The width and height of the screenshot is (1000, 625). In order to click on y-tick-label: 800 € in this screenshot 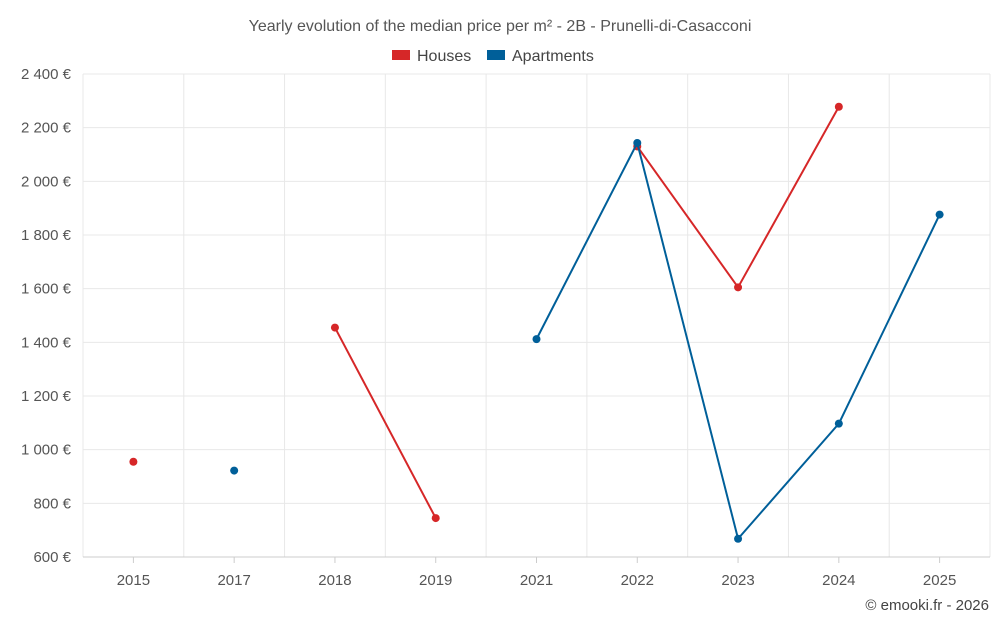, I will do `click(52, 503)`.